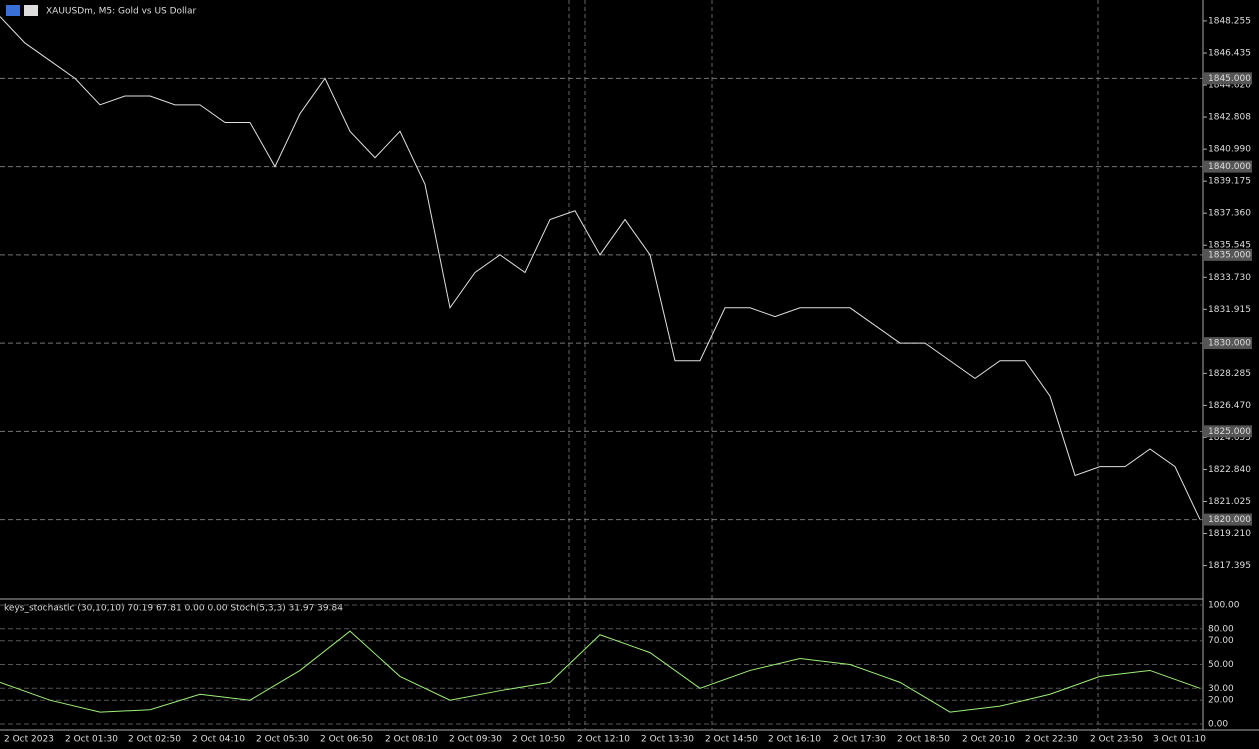 The width and height of the screenshot is (1259, 749). Describe the element at coordinates (29, 740) in the screenshot. I see `x-tick-label: 2 Oct 2023` at that location.